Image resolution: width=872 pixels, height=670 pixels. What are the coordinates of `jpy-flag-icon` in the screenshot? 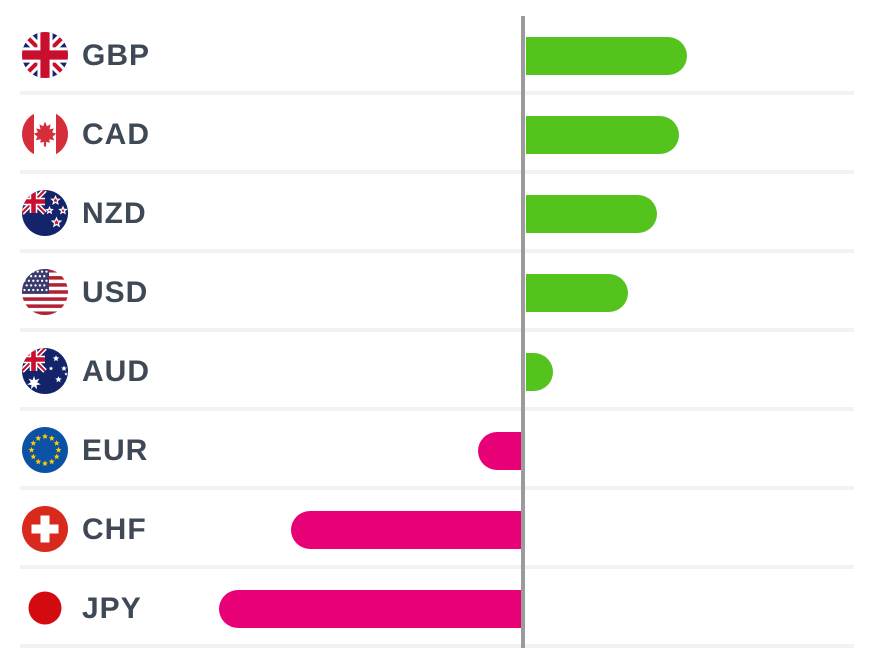 It's located at (45, 608).